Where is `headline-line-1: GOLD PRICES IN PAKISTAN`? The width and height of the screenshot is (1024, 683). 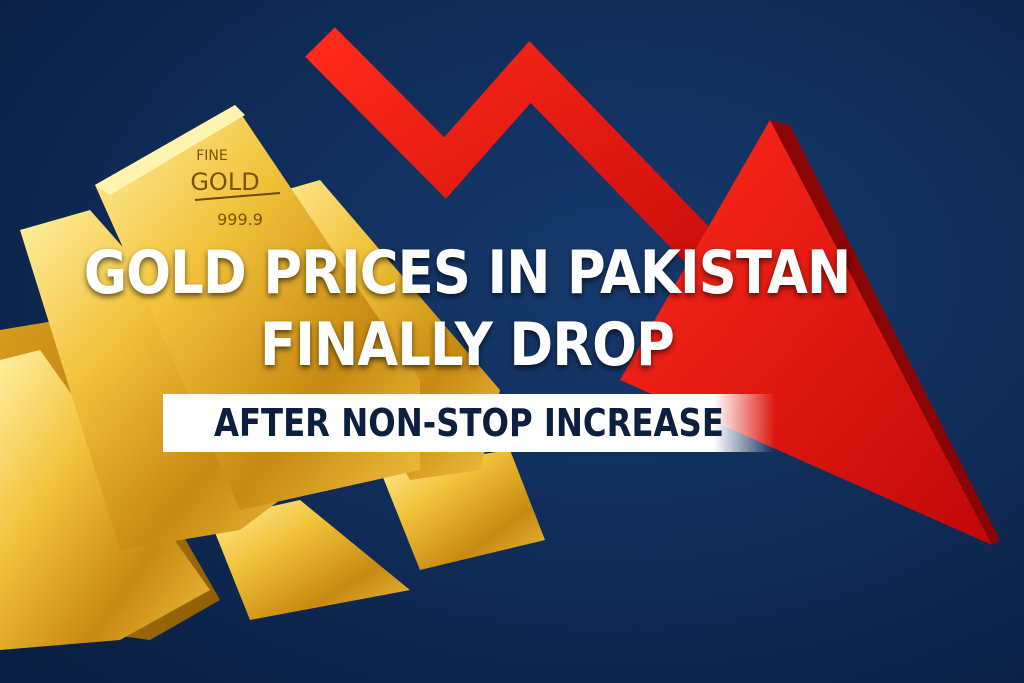 headline-line-1: GOLD PRICES IN PAKISTAN is located at coordinates (467, 273).